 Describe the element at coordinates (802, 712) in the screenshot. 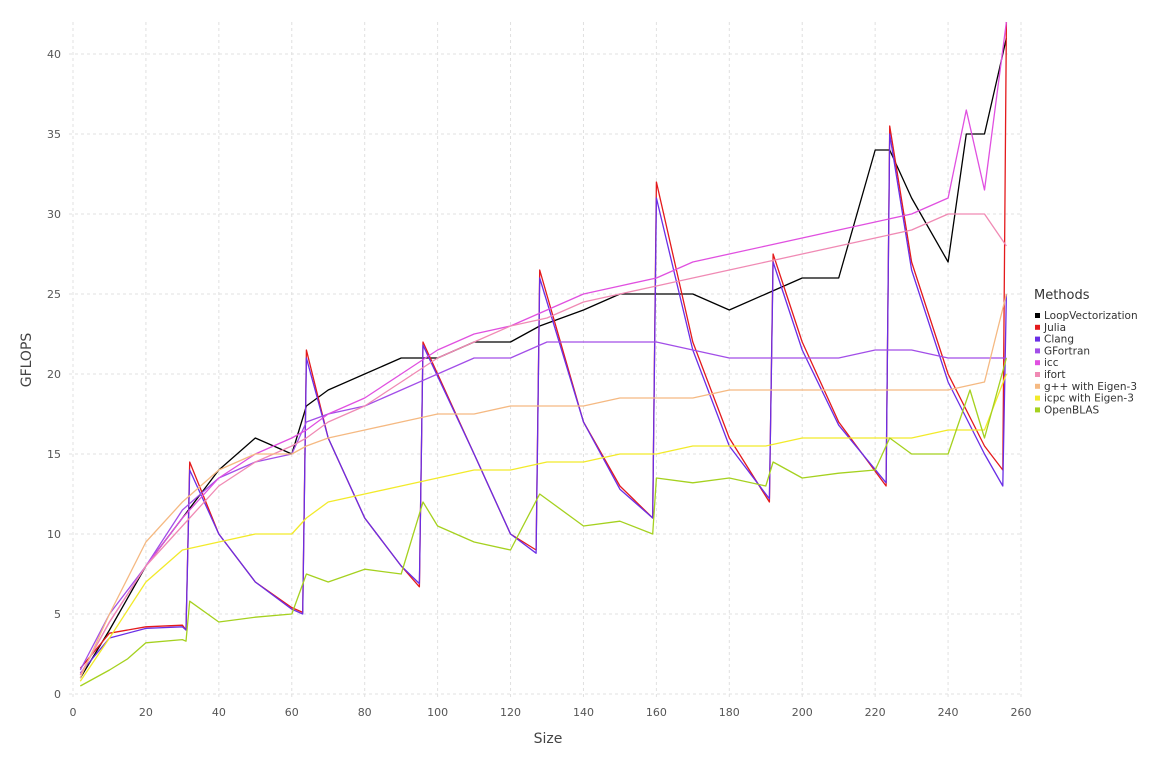

I see `x-tick-label: 200` at that location.